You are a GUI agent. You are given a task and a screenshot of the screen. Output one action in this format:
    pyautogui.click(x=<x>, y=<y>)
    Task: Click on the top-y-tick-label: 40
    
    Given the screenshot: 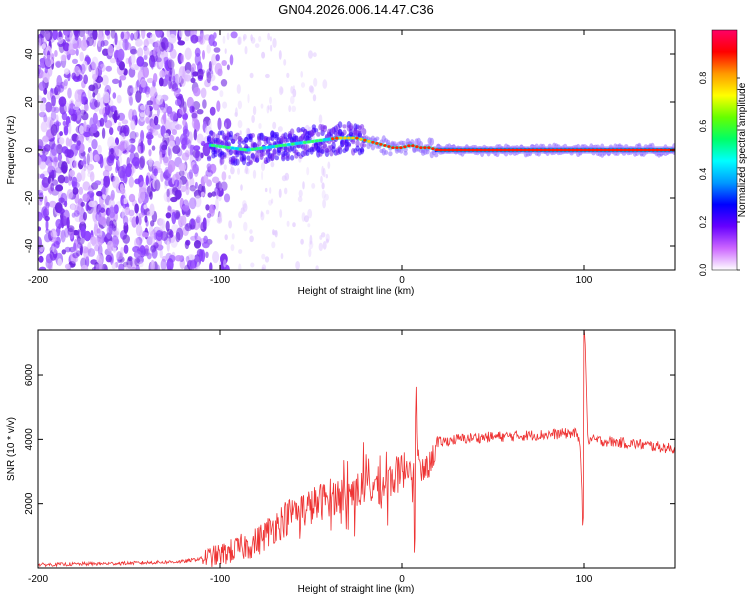 What is the action you would take?
    pyautogui.click(x=29, y=54)
    